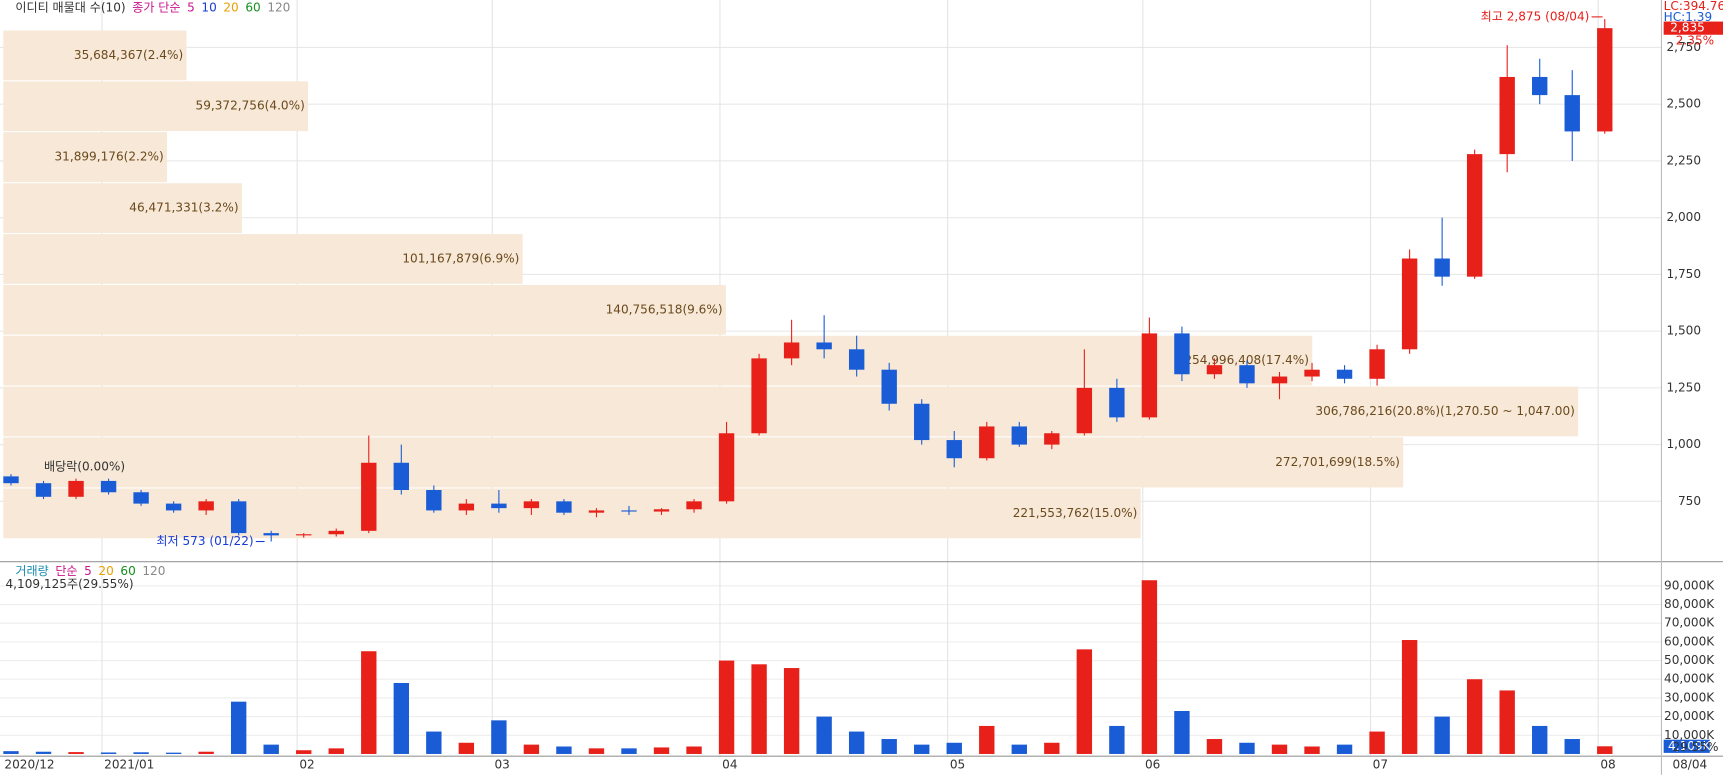 The height and width of the screenshot is (775, 1723). What do you see at coordinates (1689, 679) in the screenshot?
I see `volume-tick-label: 40,000K` at bounding box center [1689, 679].